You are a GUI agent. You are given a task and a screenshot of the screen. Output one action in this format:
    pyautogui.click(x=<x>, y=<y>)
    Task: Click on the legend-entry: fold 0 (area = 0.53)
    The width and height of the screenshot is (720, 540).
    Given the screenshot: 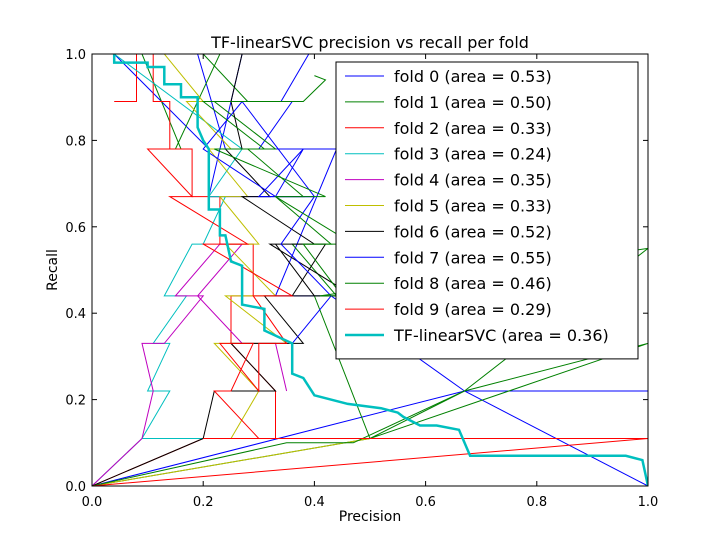 What is the action you would take?
    pyautogui.click(x=473, y=76)
    